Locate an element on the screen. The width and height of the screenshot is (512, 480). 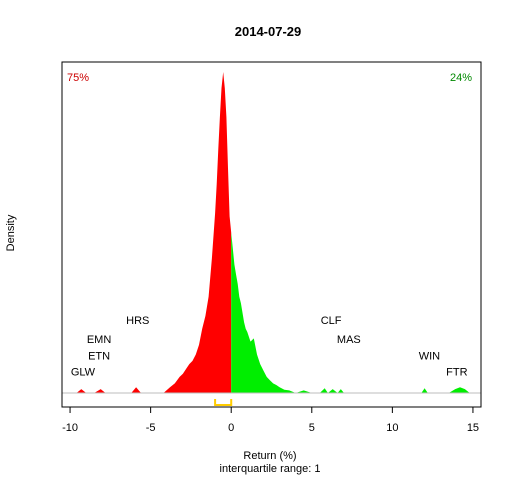
ticker-label: ETN is located at coordinates (99, 356).